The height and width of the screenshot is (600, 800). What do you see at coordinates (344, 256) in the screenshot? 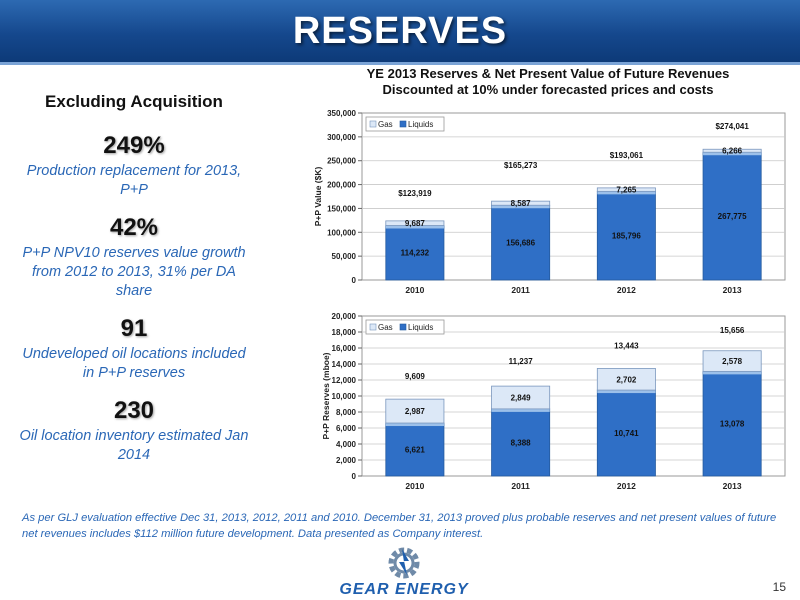
I see `y-tick-label: 50,000` at bounding box center [344, 256].